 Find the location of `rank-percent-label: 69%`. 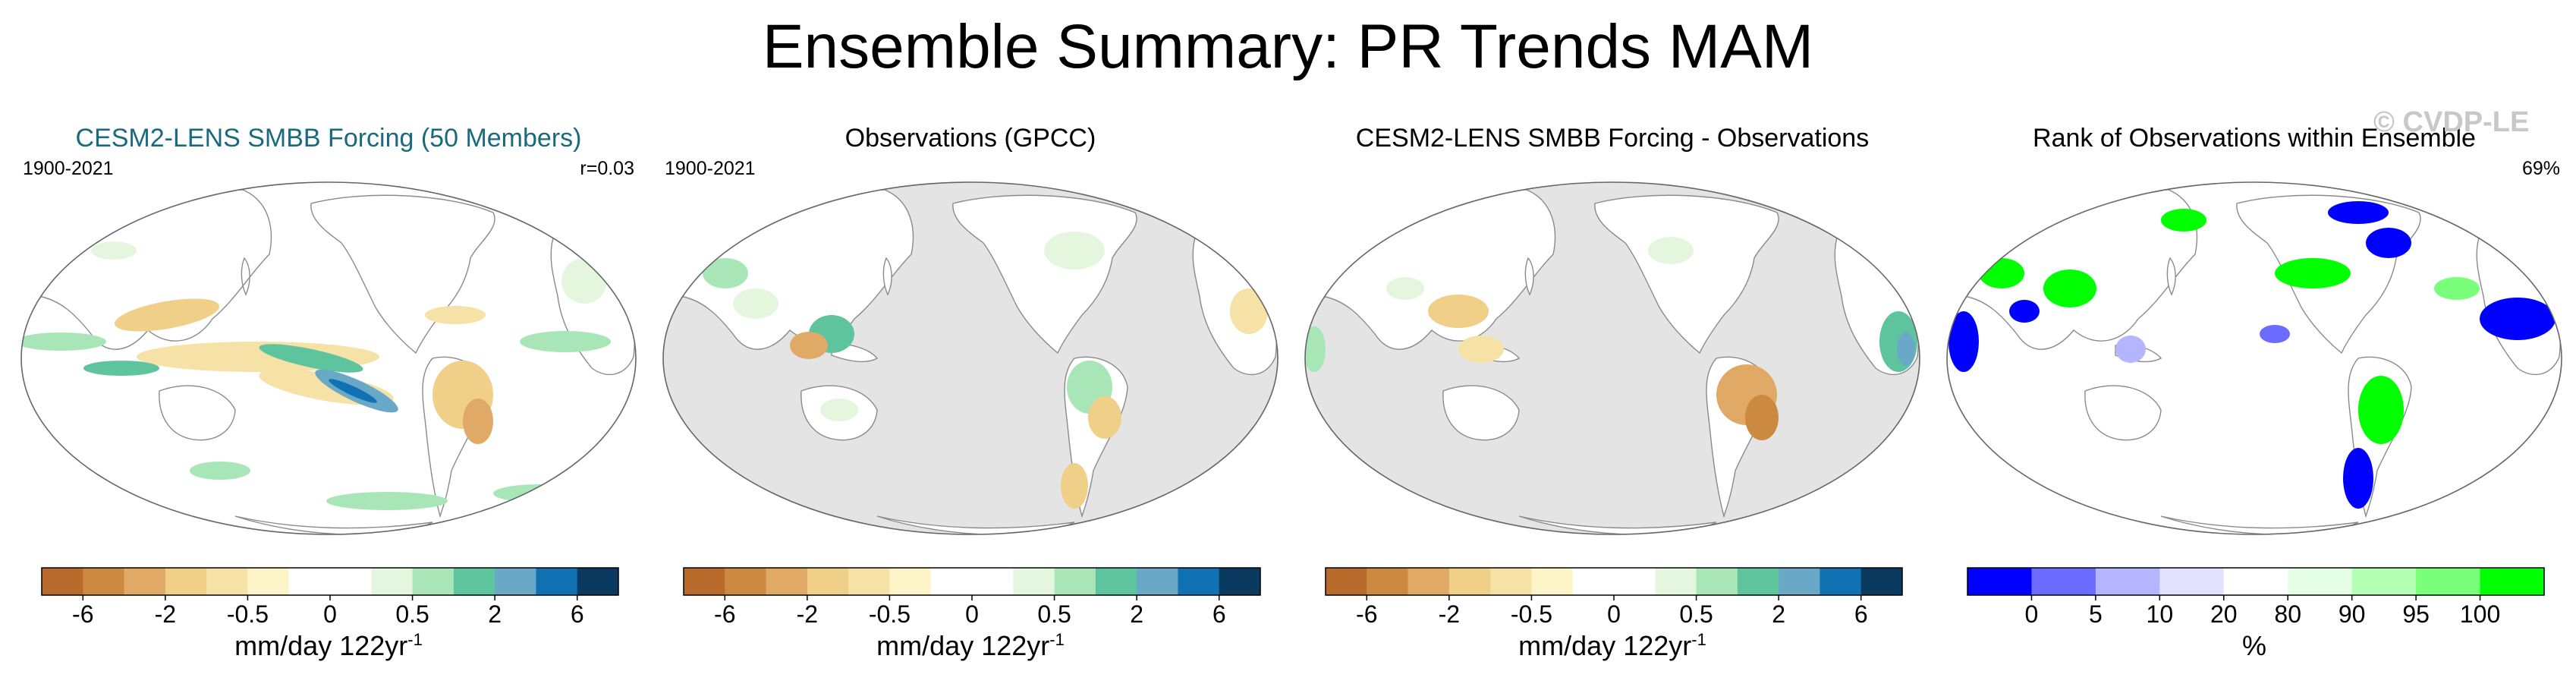

rank-percent-label: 69% is located at coordinates (2540, 168).